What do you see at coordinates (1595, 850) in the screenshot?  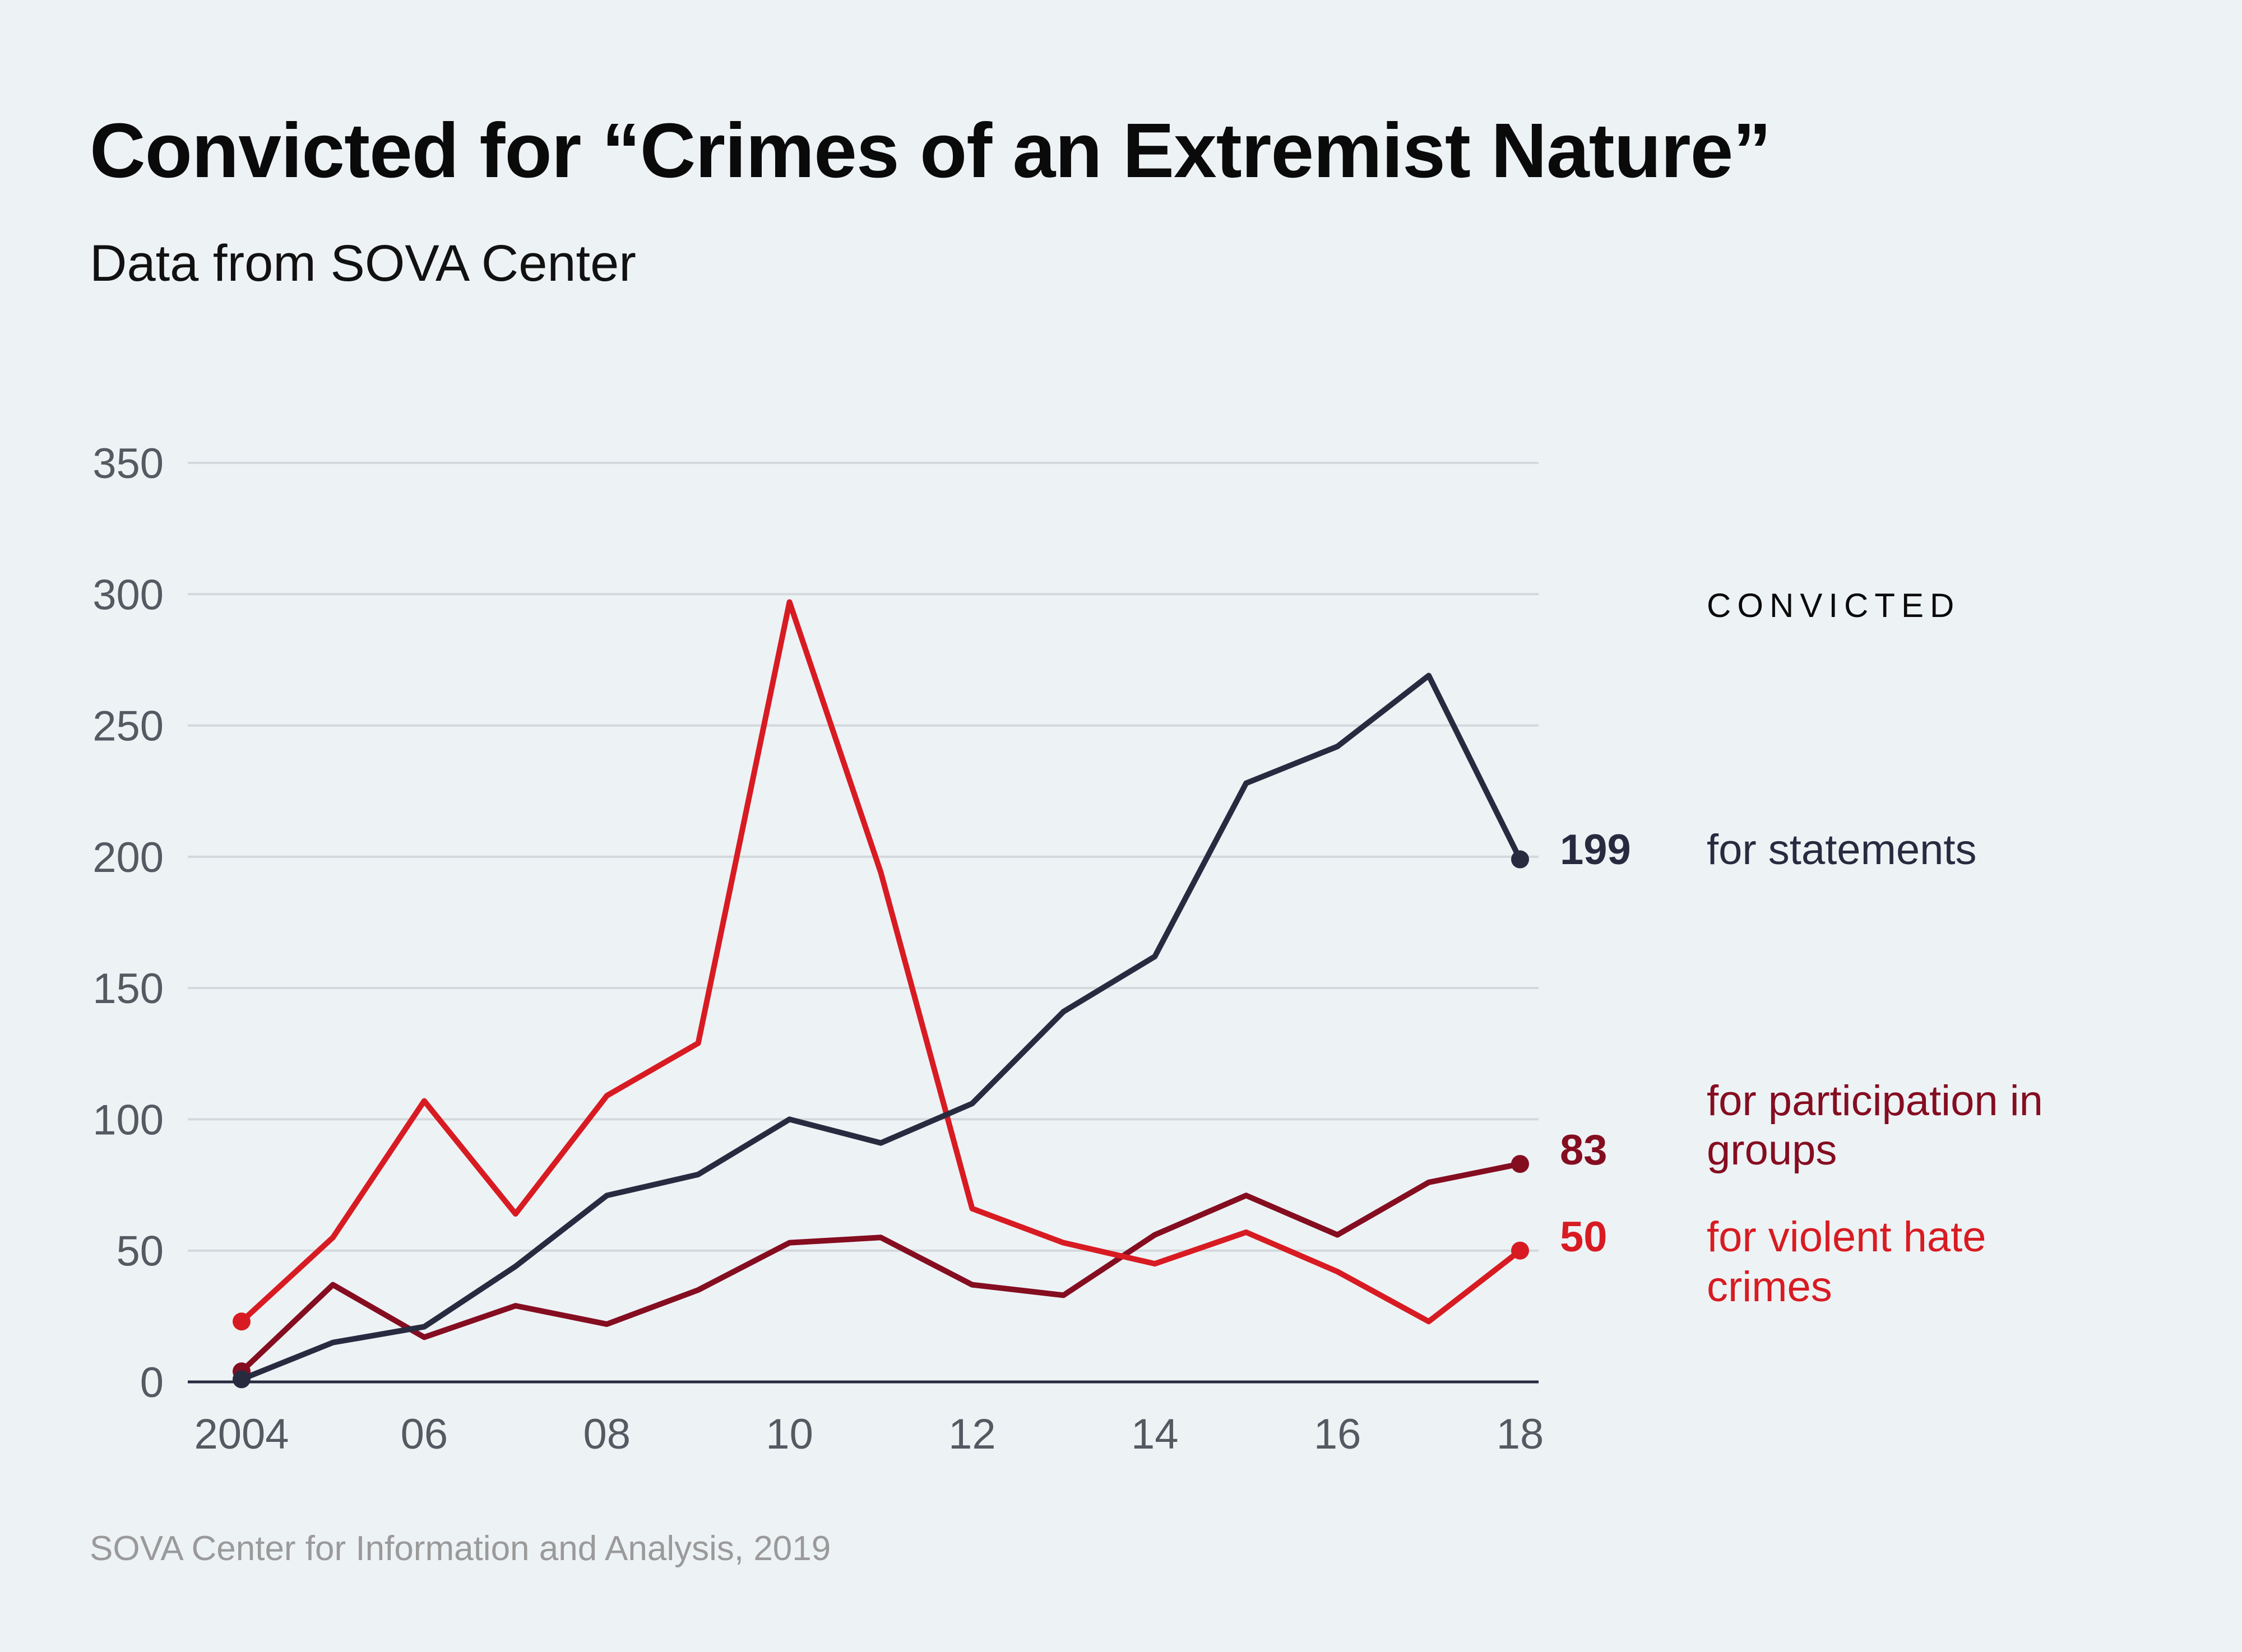 I see `end-label-statements: 199` at bounding box center [1595, 850].